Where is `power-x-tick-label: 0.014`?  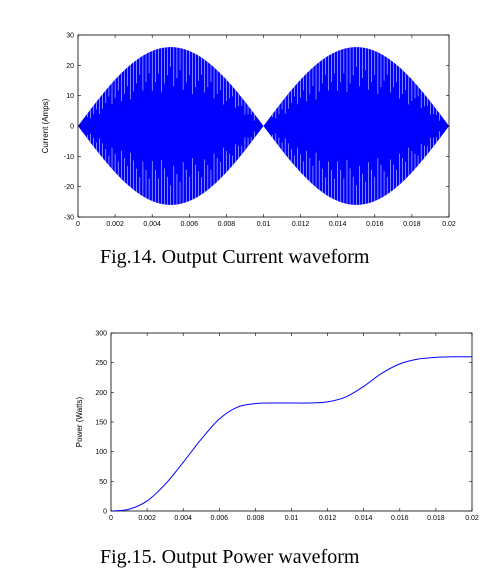 power-x-tick-label: 0.014 is located at coordinates (364, 518).